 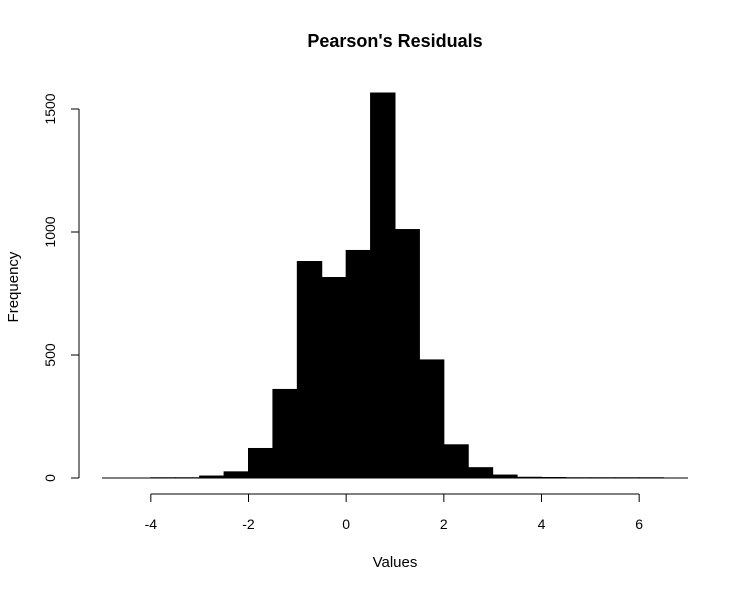 What do you see at coordinates (13, 286) in the screenshot?
I see `y-axis-label: Frequency` at bounding box center [13, 286].